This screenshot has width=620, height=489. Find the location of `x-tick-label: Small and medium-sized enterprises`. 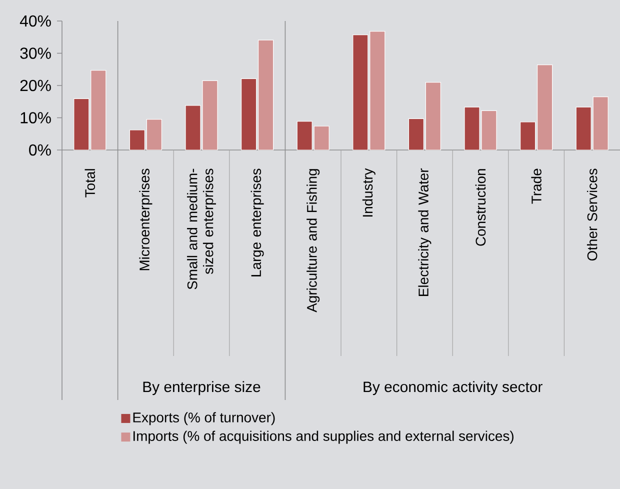

x-tick-label: Small and medium-sized enterprises is located at coordinates (201, 229).